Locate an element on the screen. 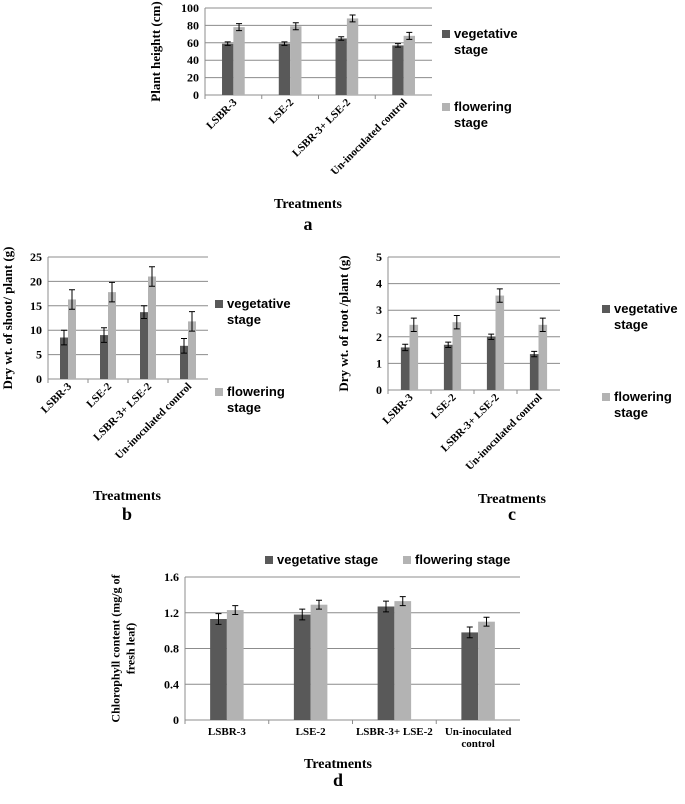 This screenshot has height=804, width=685. panel-label: a is located at coordinates (308, 224).